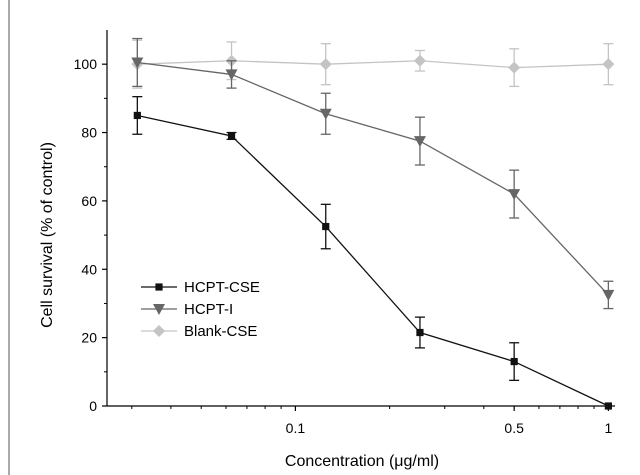  Describe the element at coordinates (93, 406) in the screenshot. I see `y-tick-label: 0` at that location.